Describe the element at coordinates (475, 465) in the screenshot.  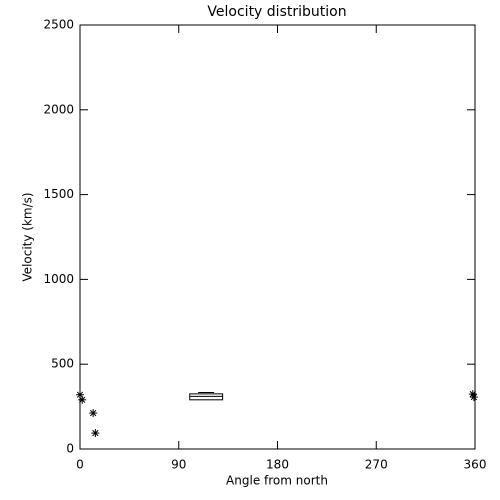
I see `x-tick-label: 360` at that location.